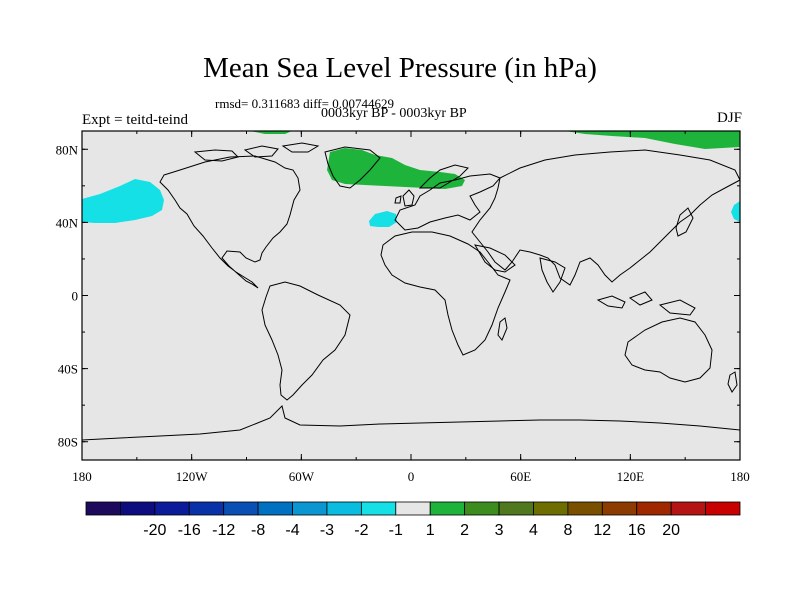 The image size is (800, 600). I want to click on indonesia-coast, so click(646, 303).